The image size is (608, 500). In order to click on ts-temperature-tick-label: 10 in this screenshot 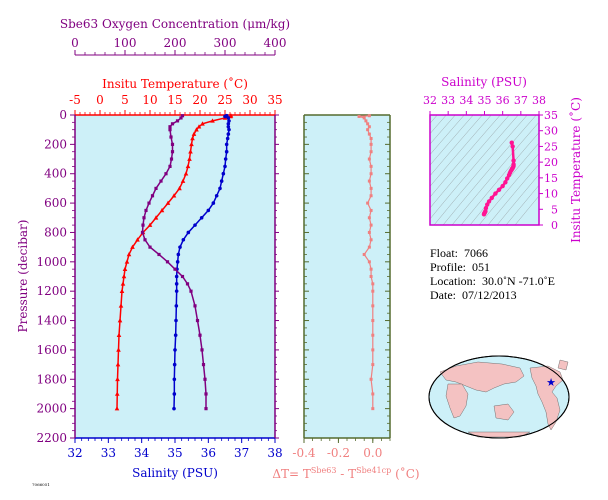, I will do `click(551, 194)`.